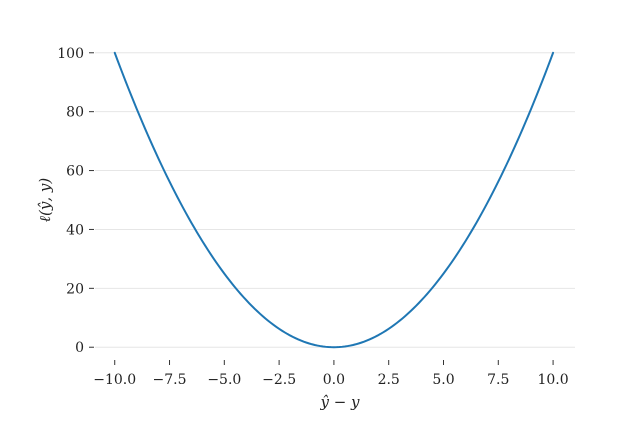 Image resolution: width=630 pixels, height=428 pixels. Describe the element at coordinates (389, 380) in the screenshot. I see `x-tick-label: 2.5` at that location.